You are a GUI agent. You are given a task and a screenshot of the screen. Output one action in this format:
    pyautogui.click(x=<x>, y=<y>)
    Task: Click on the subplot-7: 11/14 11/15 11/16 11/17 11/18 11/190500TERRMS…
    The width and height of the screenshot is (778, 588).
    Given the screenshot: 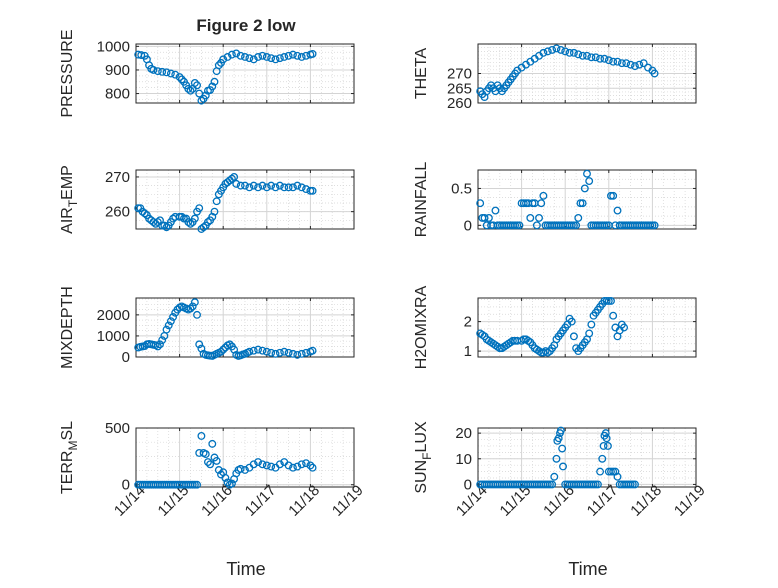 What is the action you would take?
    pyautogui.click(x=213, y=470)
    